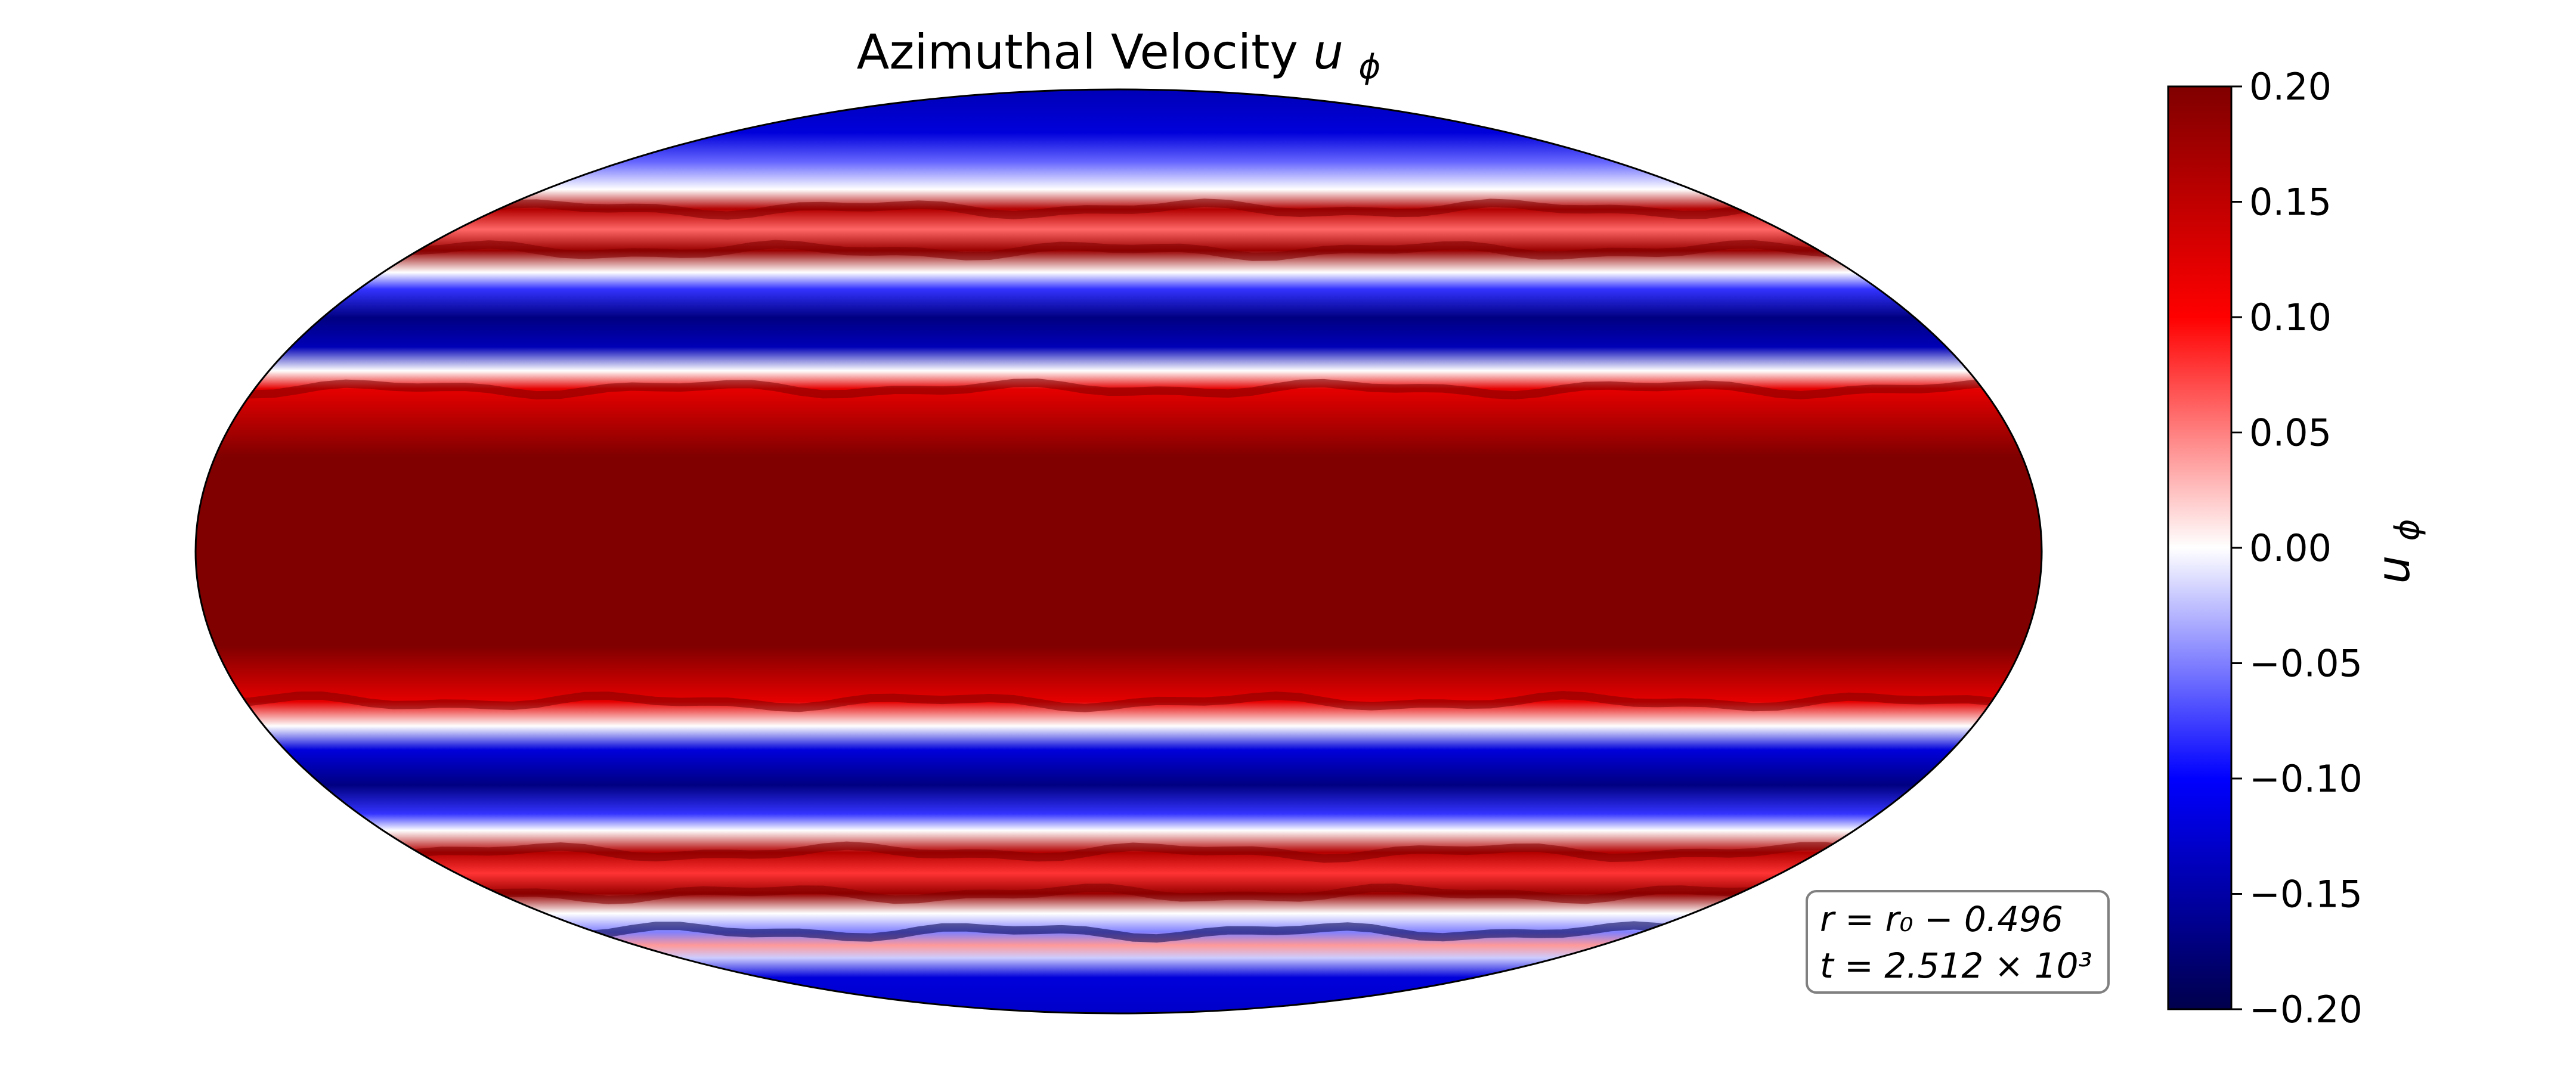  I want to click on colorbar-tick-label: 0.05, so click(2290, 433).